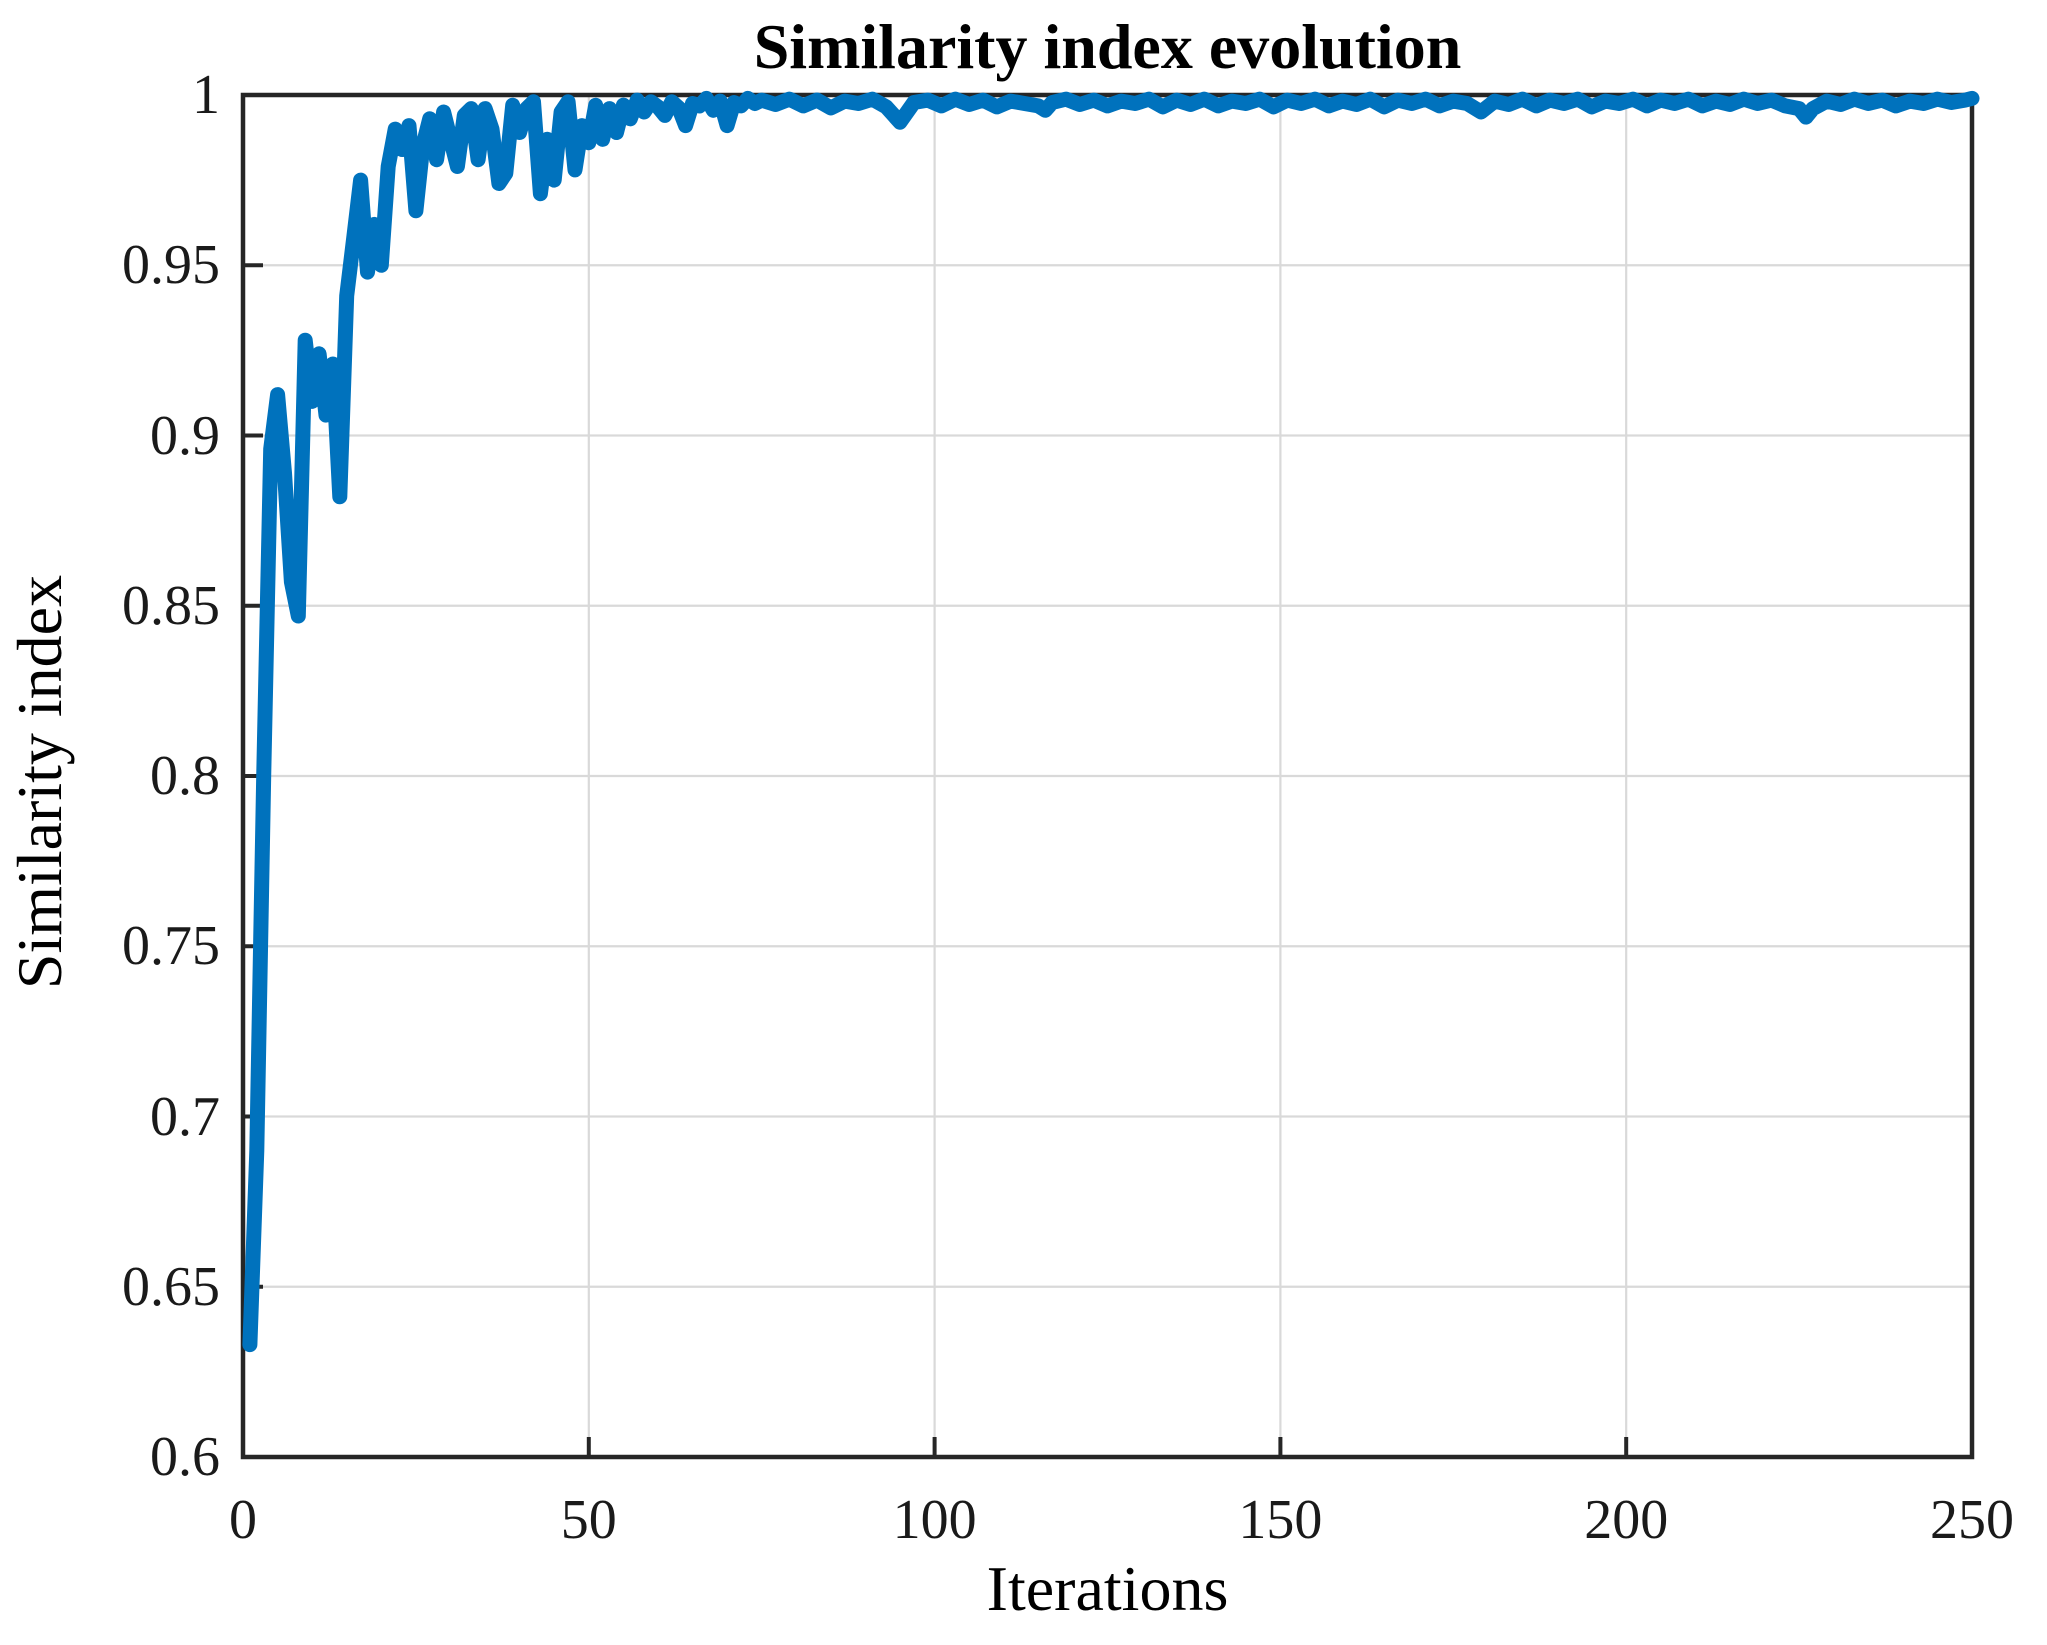 This screenshot has width=2047, height=1645. Describe the element at coordinates (934, 1520) in the screenshot. I see `x-tick-label: 100` at that location.